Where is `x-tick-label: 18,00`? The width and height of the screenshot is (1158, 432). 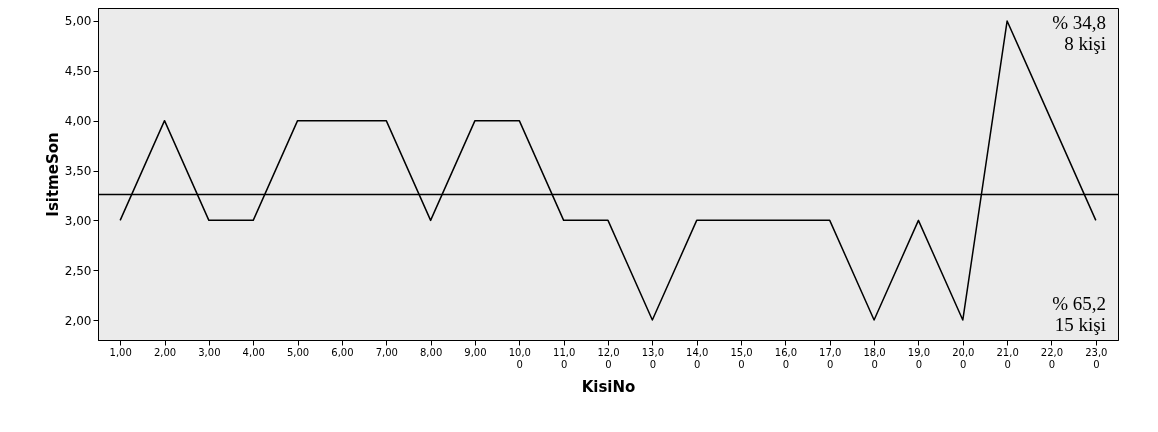
x-tick-label: 18,00 is located at coordinates (874, 358).